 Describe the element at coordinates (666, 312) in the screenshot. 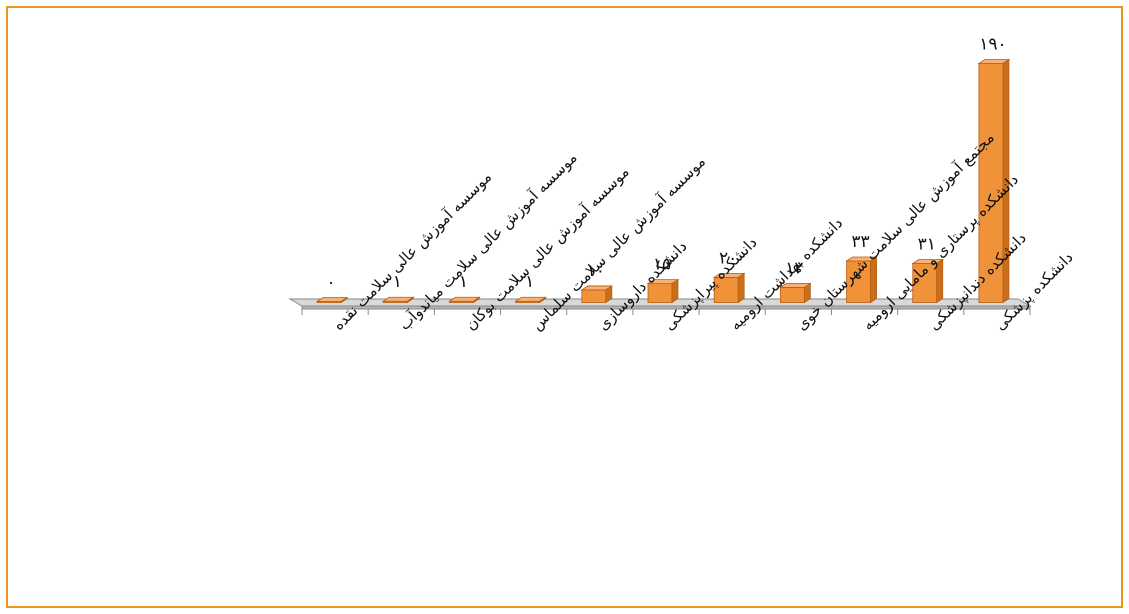

I see `x-axis-ticks` at that location.